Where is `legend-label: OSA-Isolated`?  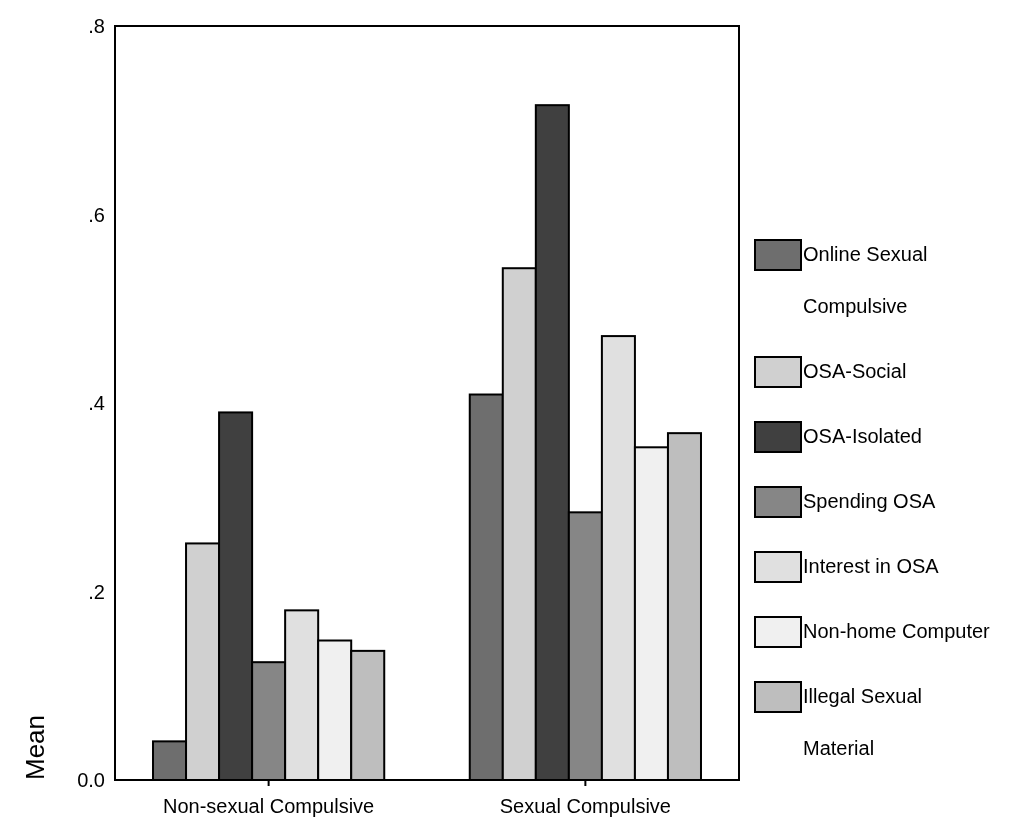 legend-label: OSA-Isolated is located at coordinates (862, 436).